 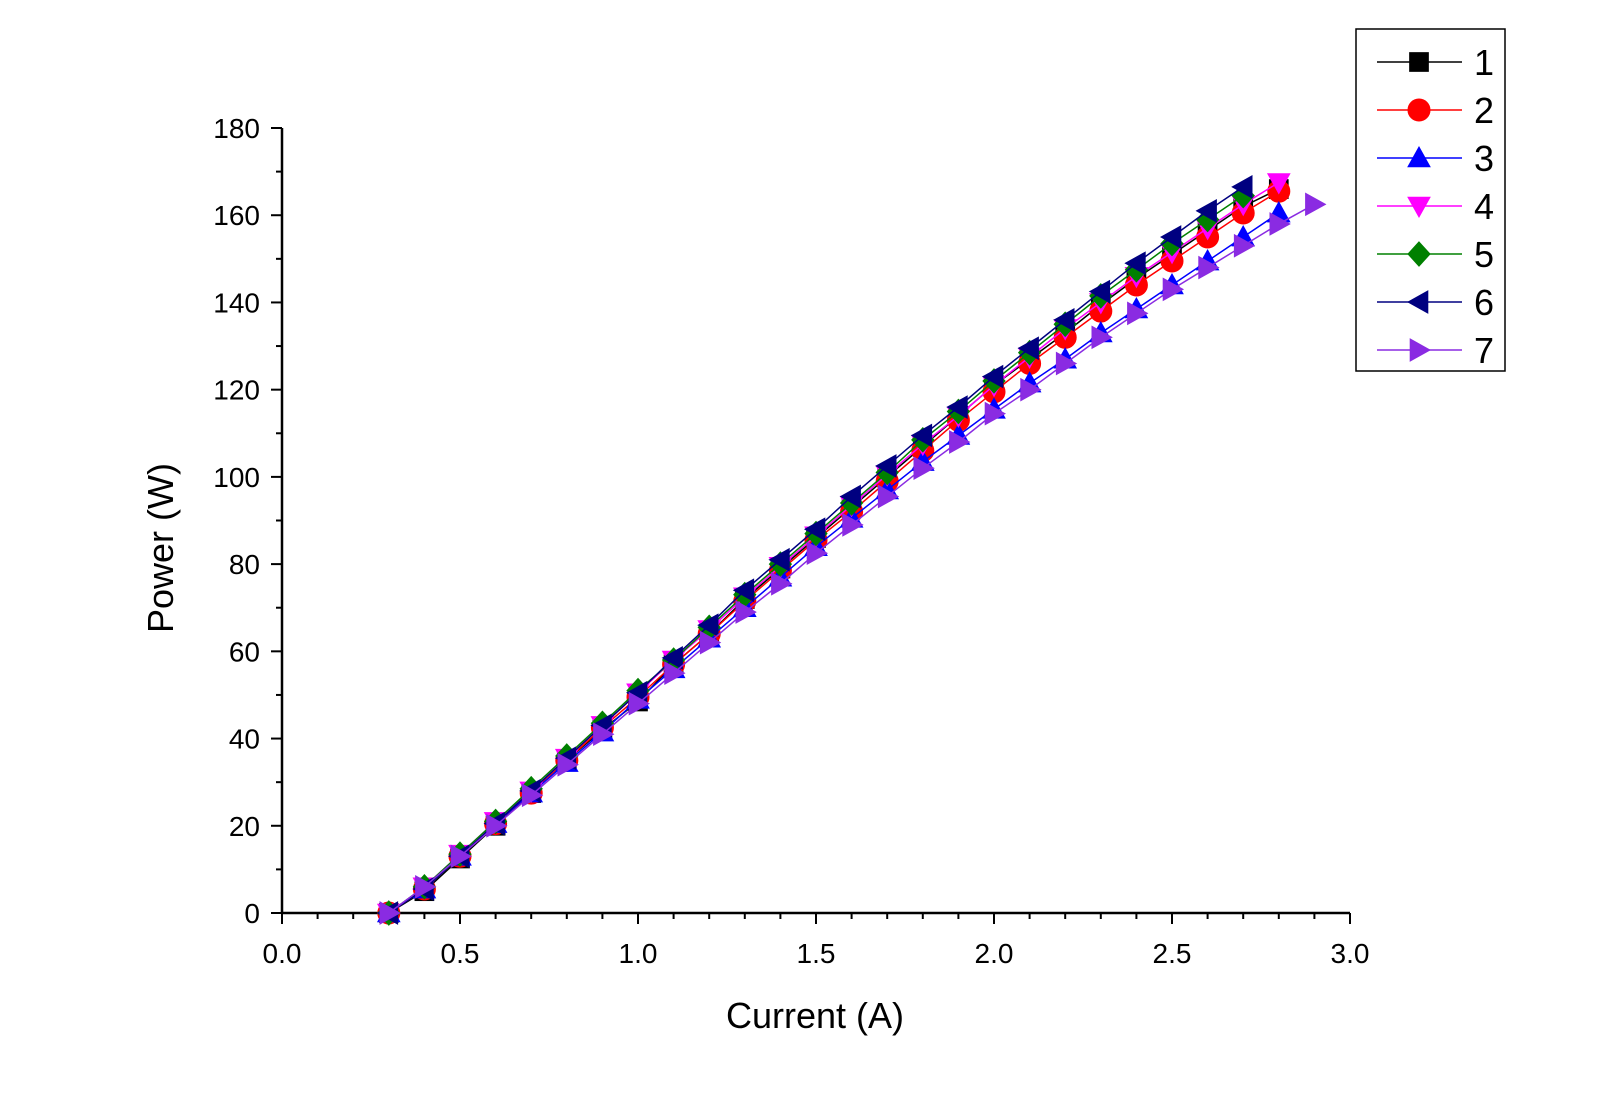 What do you see at coordinates (160, 548) in the screenshot?
I see `y-axis-title: Power (W)` at bounding box center [160, 548].